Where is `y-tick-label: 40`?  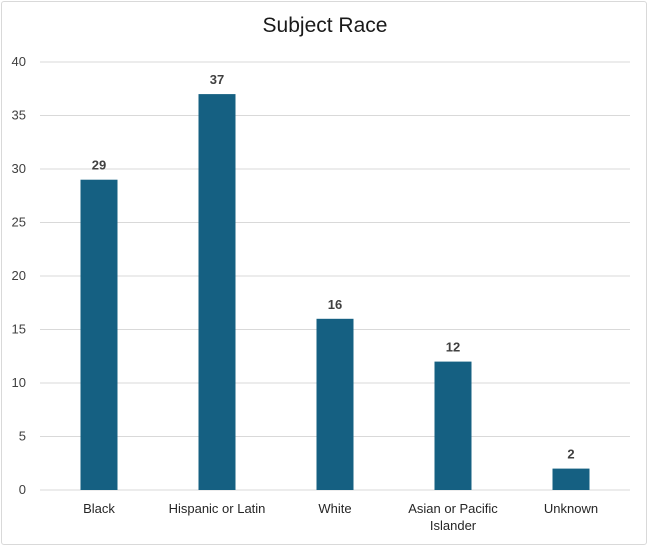
y-tick-label: 40 is located at coordinates (19, 61).